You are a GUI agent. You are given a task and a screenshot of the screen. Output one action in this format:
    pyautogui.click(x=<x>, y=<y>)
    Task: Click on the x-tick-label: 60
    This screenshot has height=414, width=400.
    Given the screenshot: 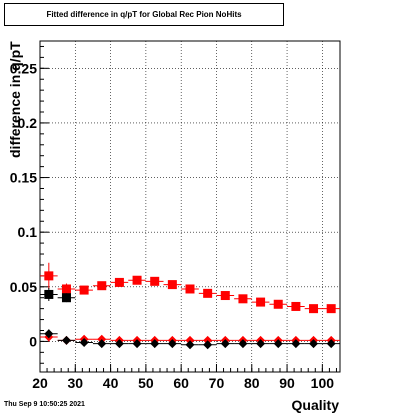 What is the action you would take?
    pyautogui.click(x=181, y=383)
    